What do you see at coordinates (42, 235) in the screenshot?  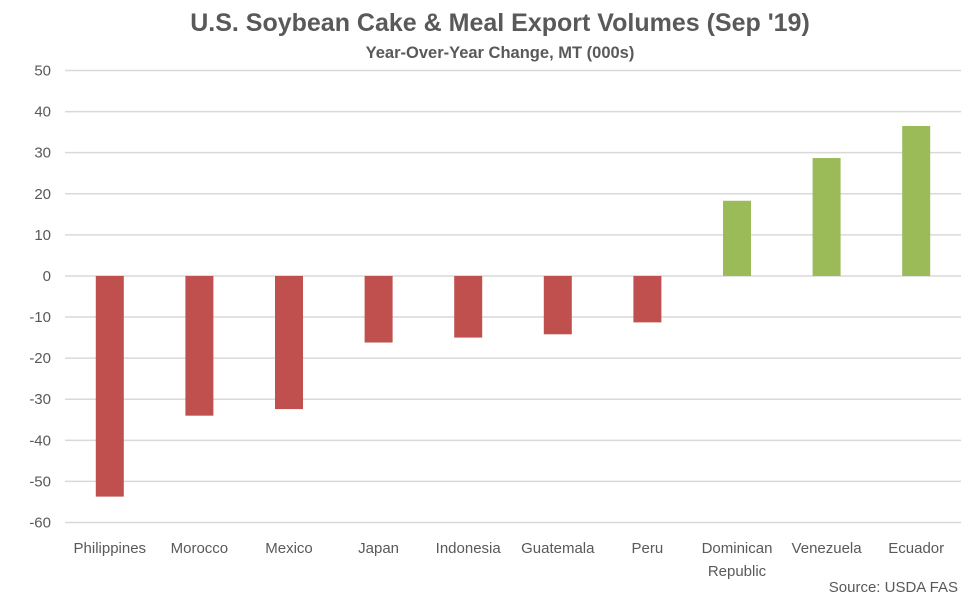 I see `y-tick-label: 10` at bounding box center [42, 235].